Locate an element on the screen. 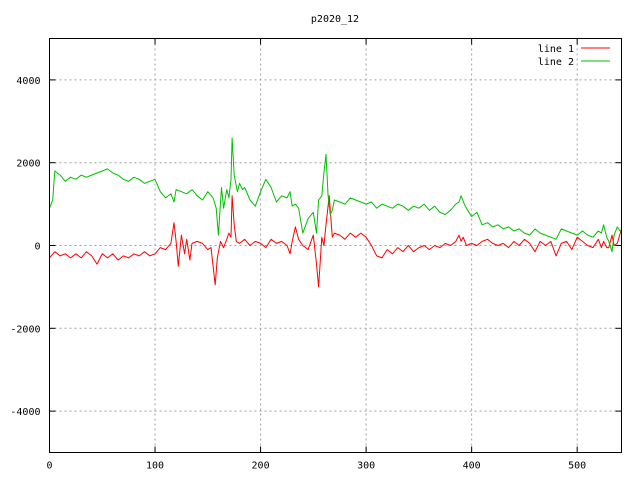 This screenshot has height=480, width=640. x-tick-label: 500 is located at coordinates (577, 466).